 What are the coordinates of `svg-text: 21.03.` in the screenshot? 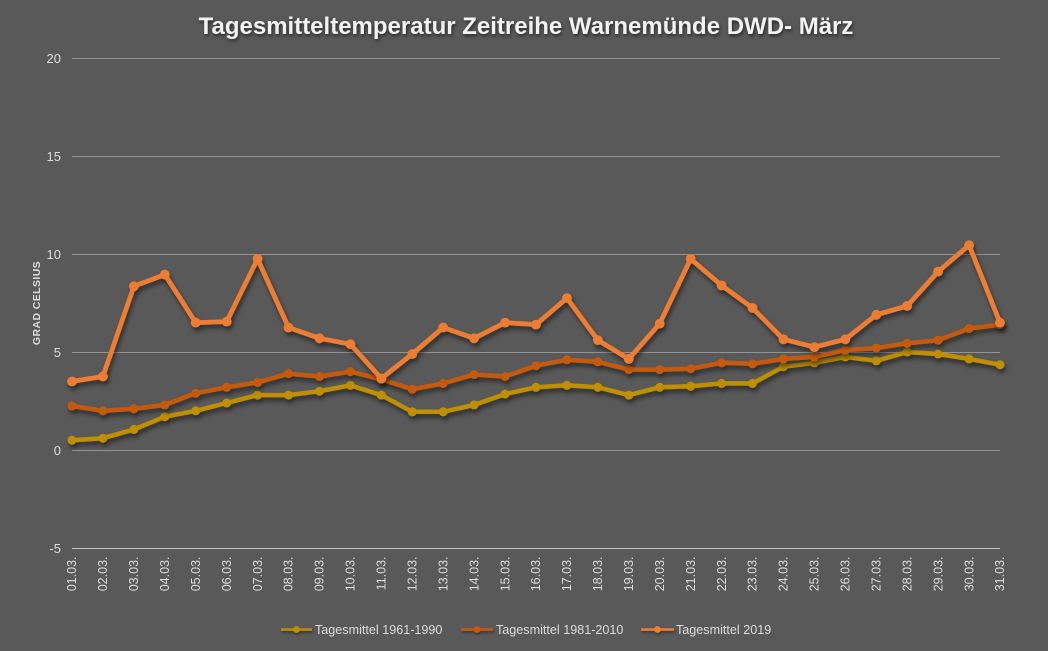 It's located at (691, 574).